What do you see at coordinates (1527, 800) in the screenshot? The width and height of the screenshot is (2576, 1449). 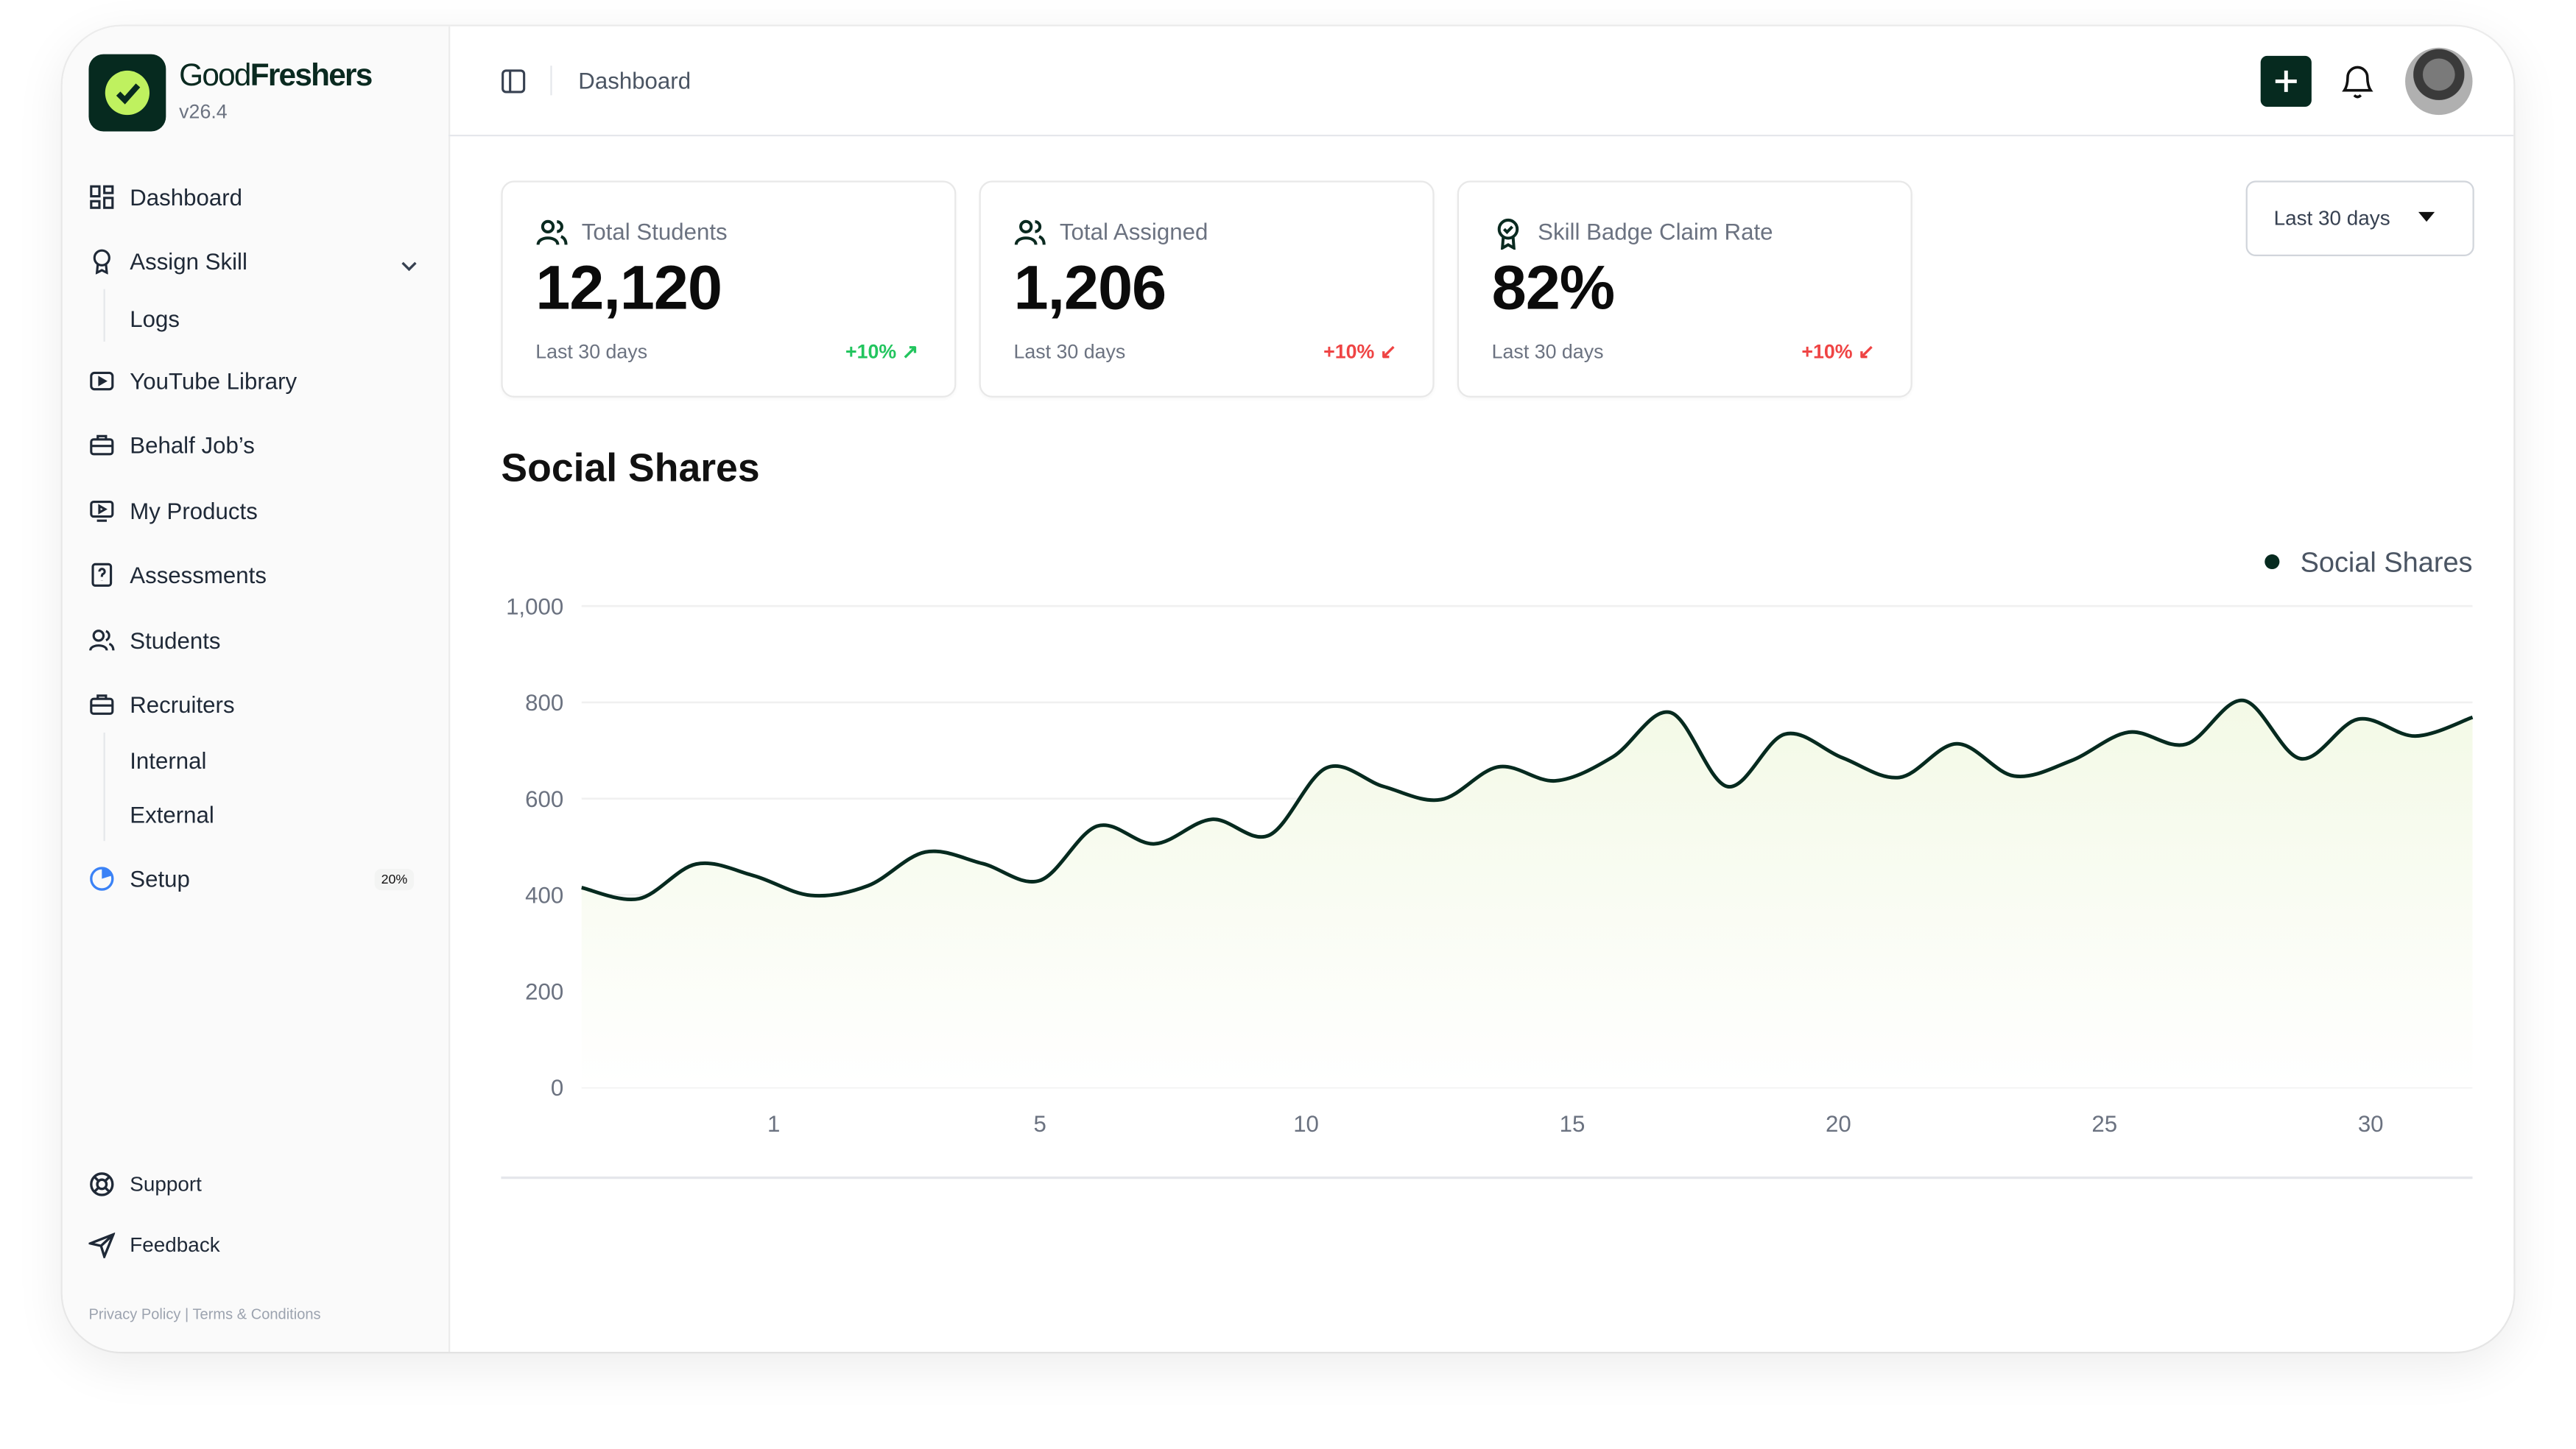 I see `chart-series-line` at bounding box center [1527, 800].